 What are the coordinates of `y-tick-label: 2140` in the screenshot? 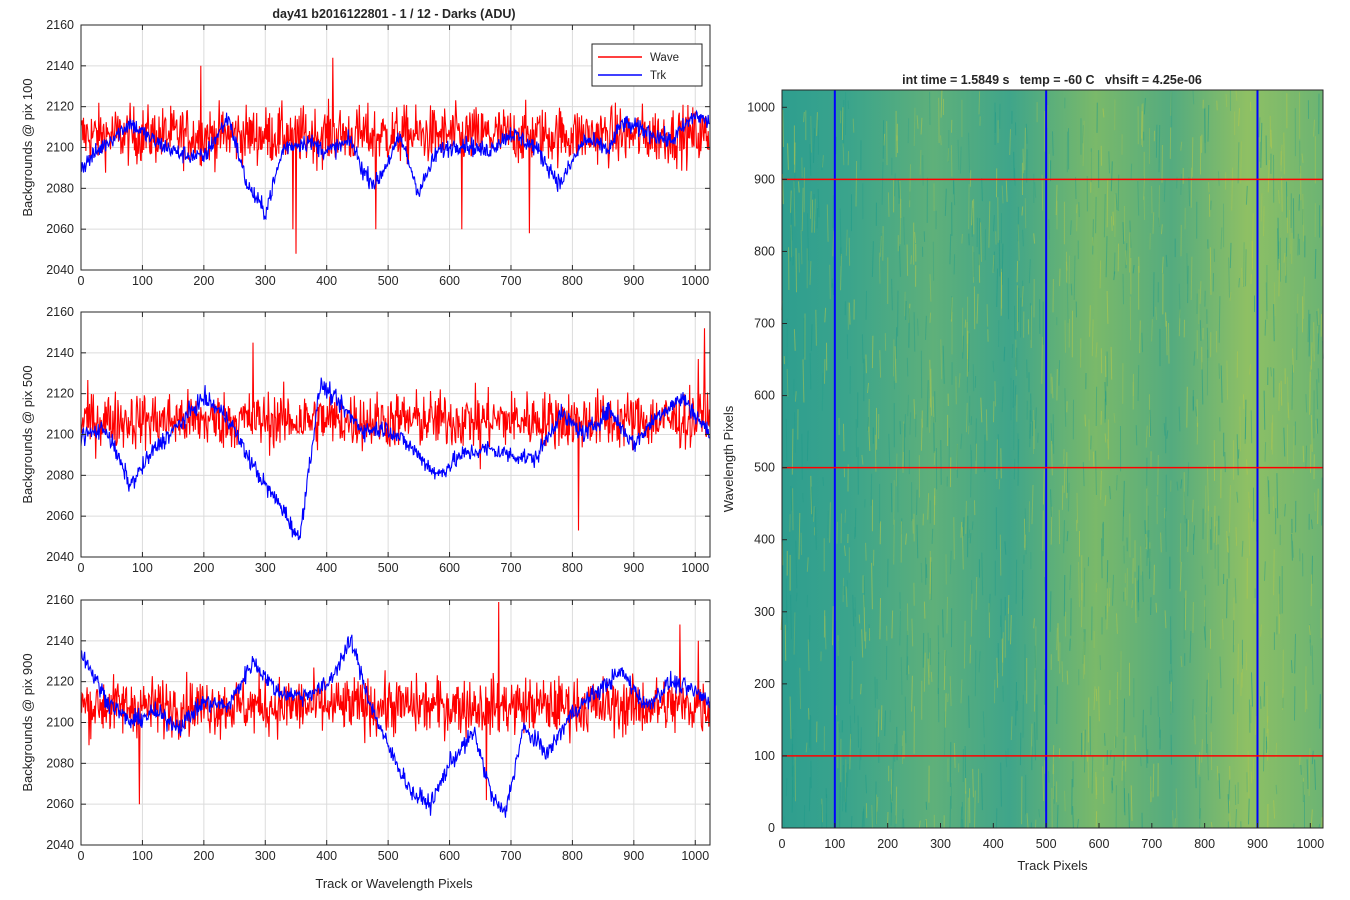 It's located at (60, 66).